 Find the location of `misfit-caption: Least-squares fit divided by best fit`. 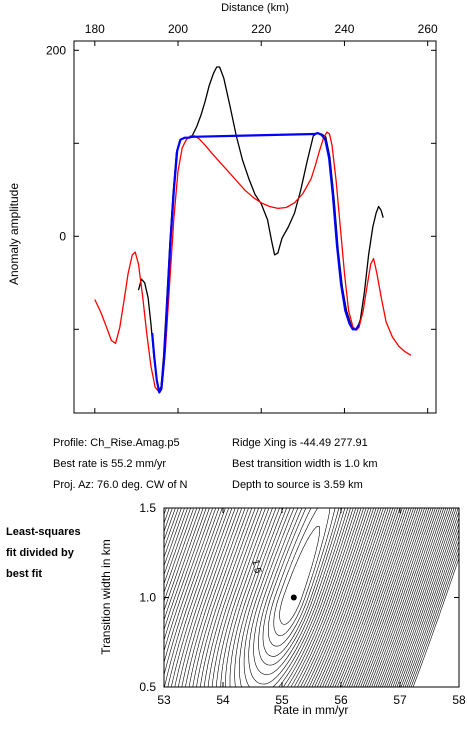

misfit-caption: Least-squares fit divided by best fit is located at coordinates (43, 553).